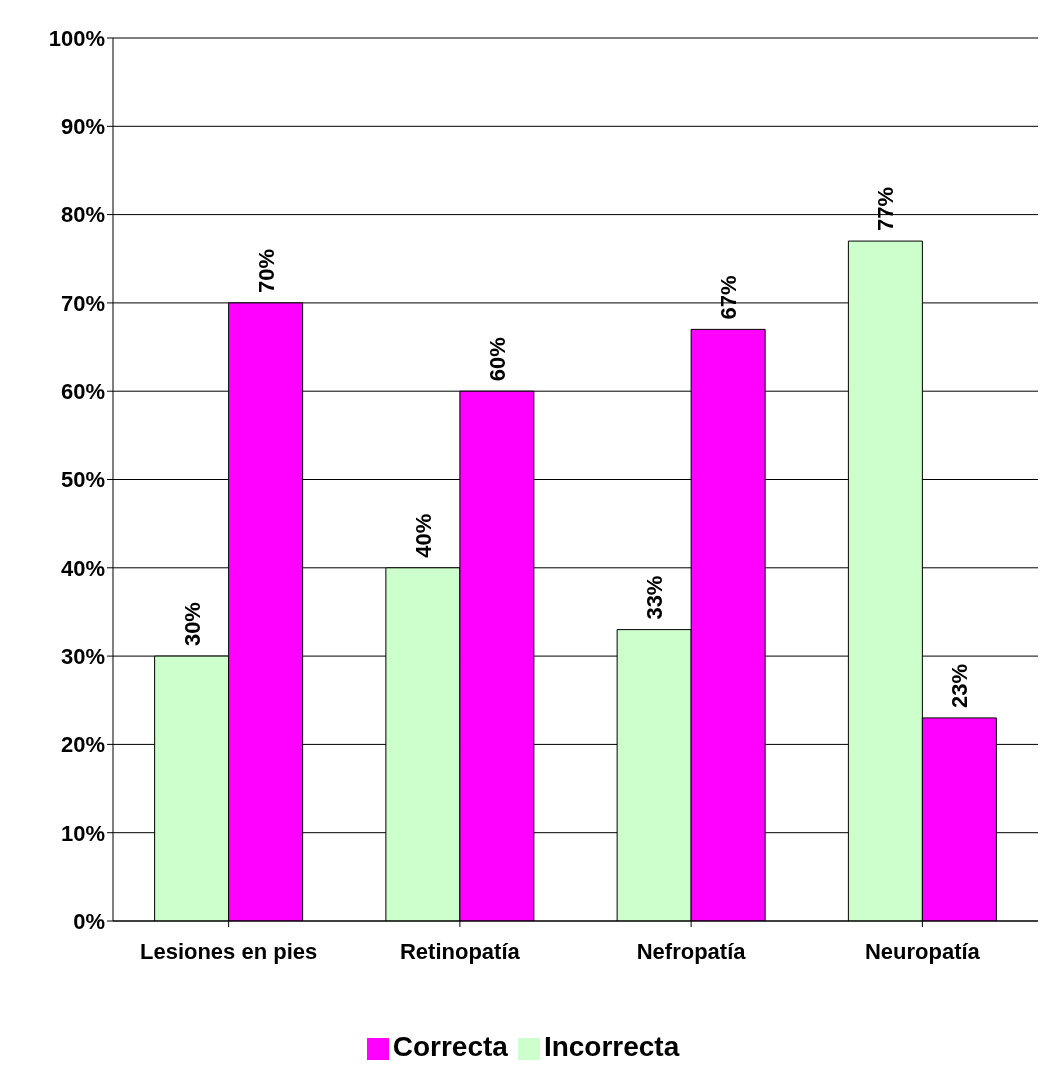 This screenshot has height=1085, width=1059. I want to click on y-tick-label: 80%, so click(82, 215).